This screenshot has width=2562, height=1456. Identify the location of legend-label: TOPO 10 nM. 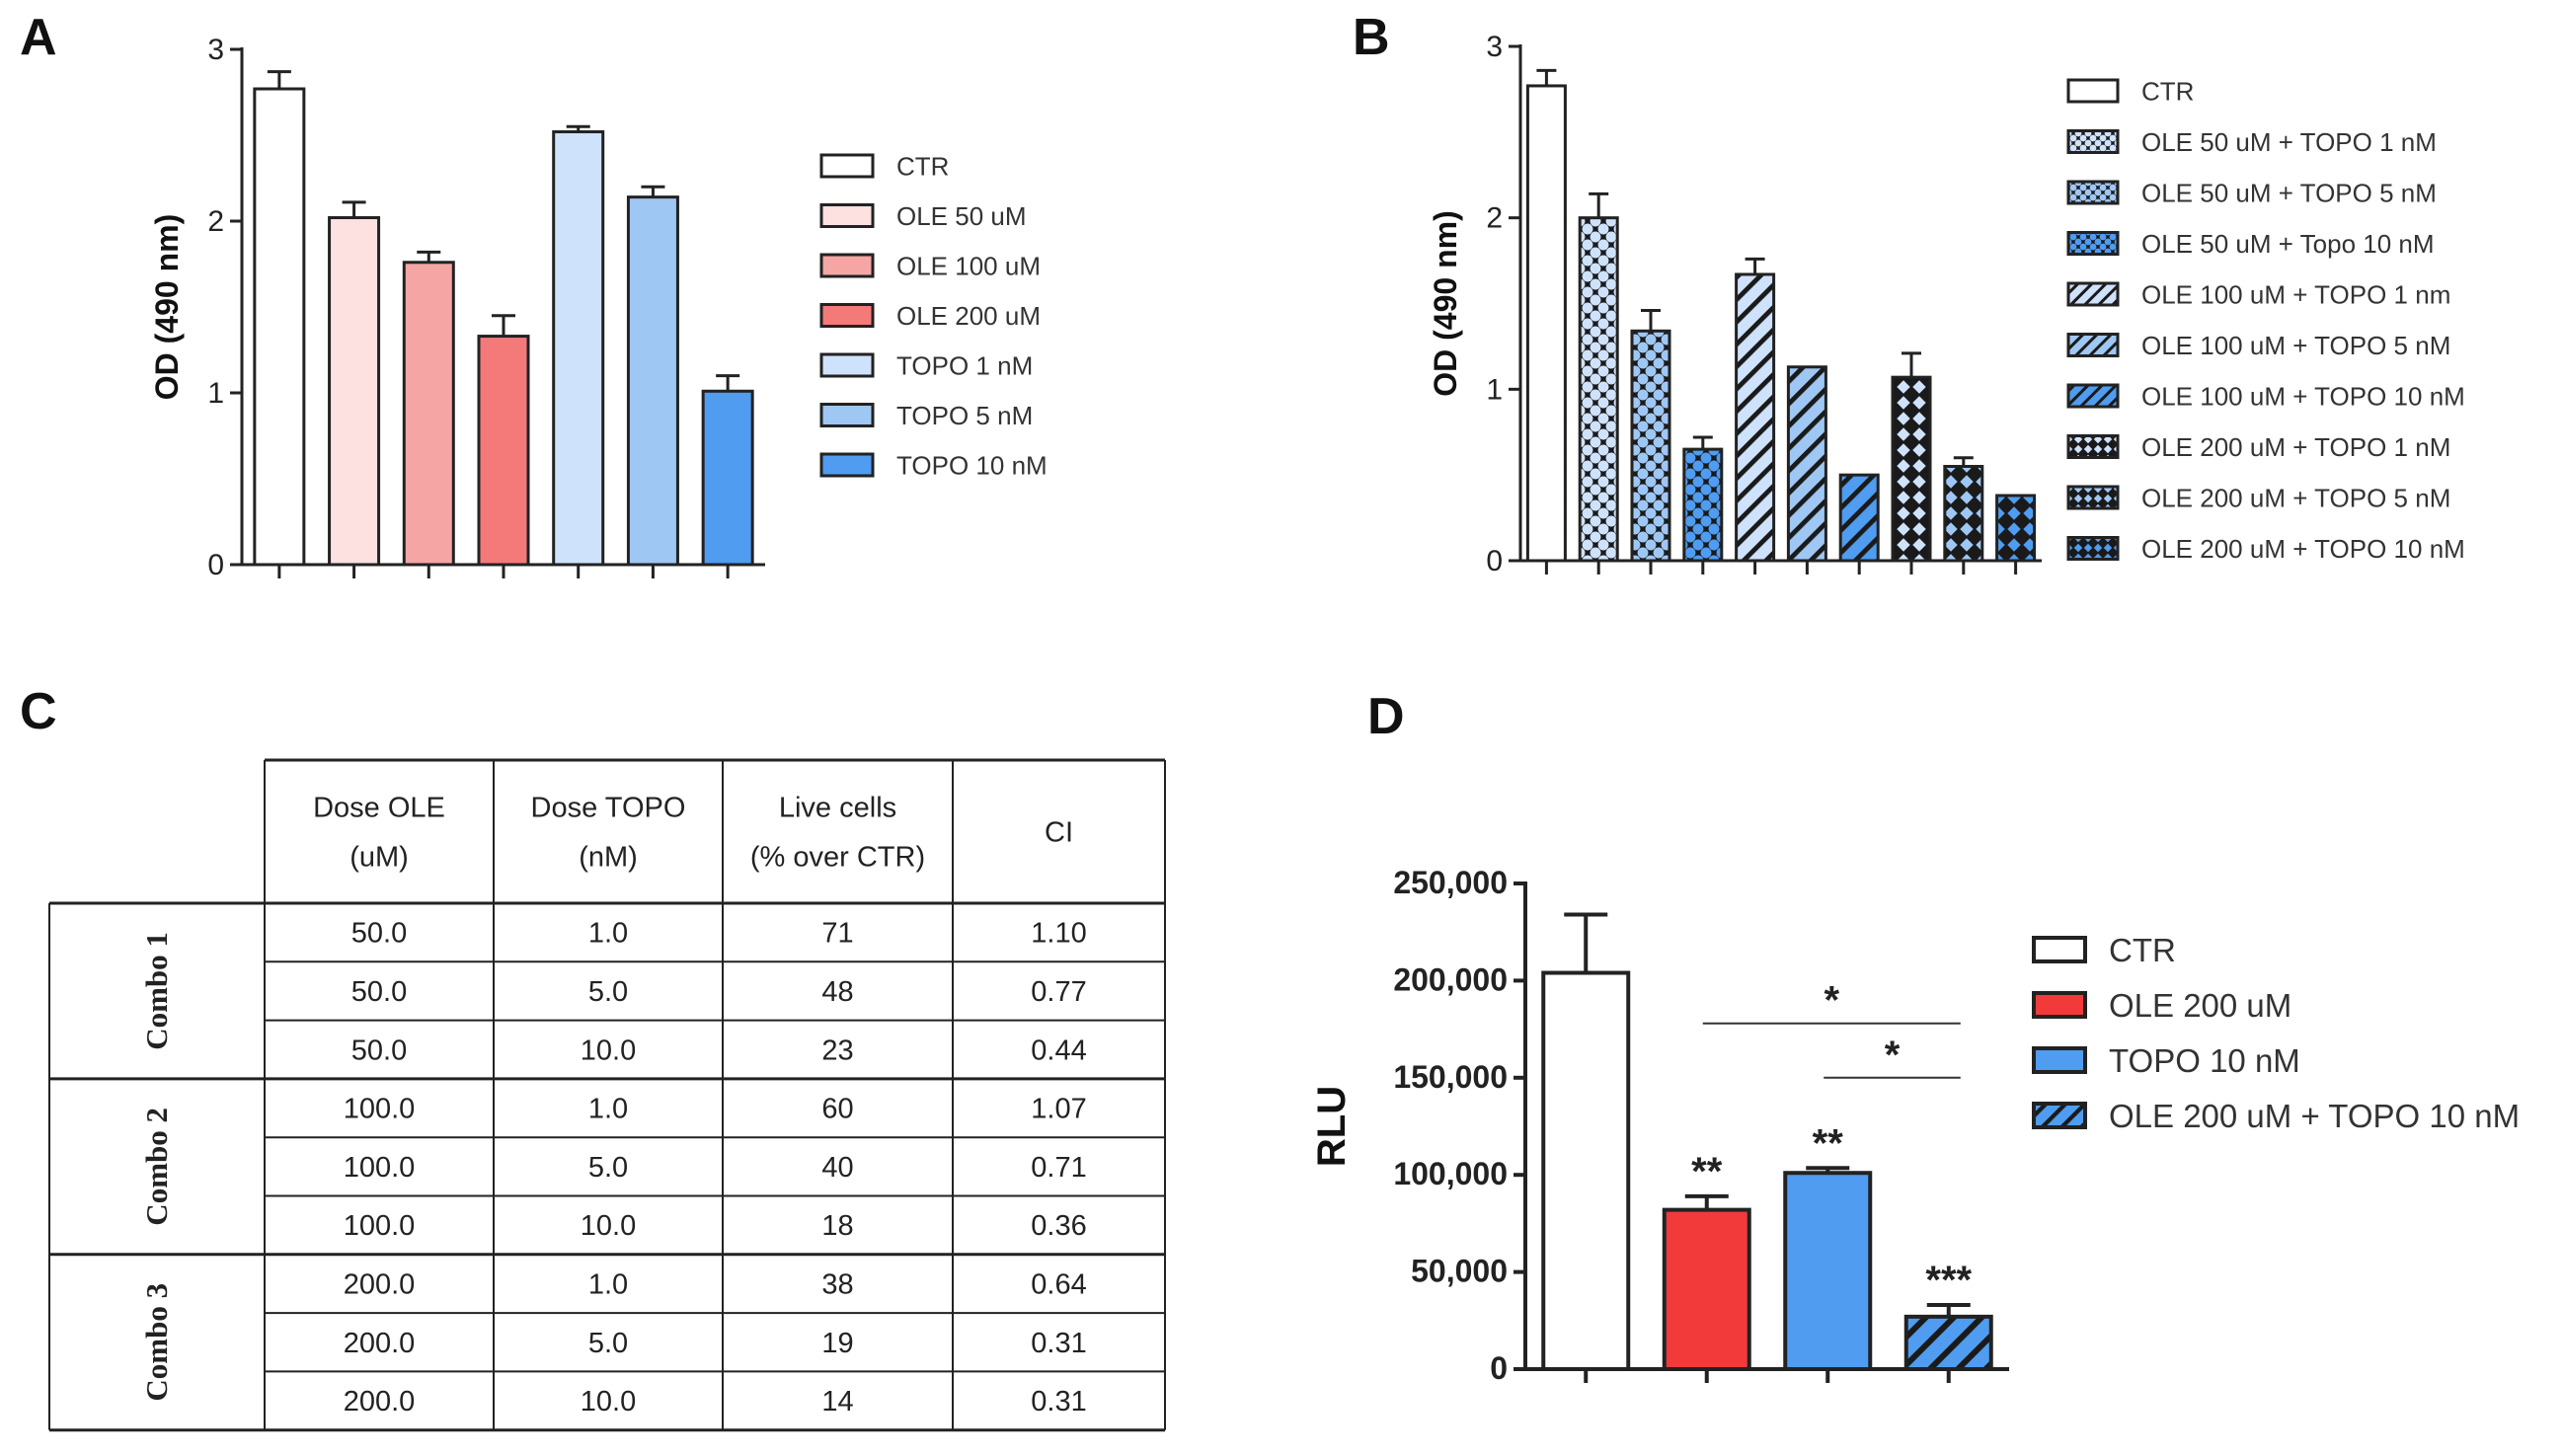
(2204, 1060).